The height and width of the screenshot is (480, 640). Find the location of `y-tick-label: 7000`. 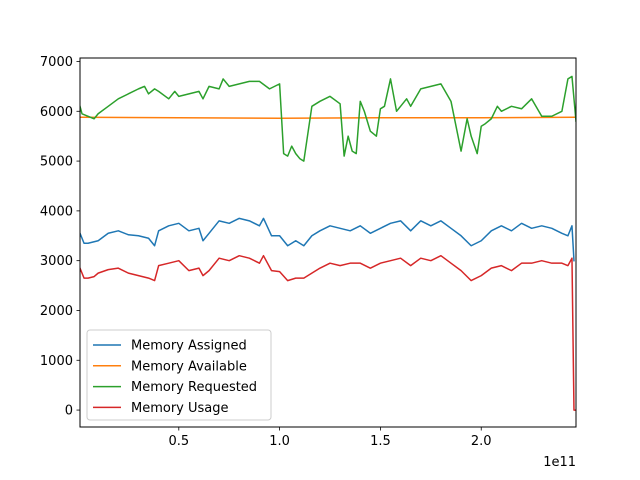

y-tick-label: 7000 is located at coordinates (56, 62).